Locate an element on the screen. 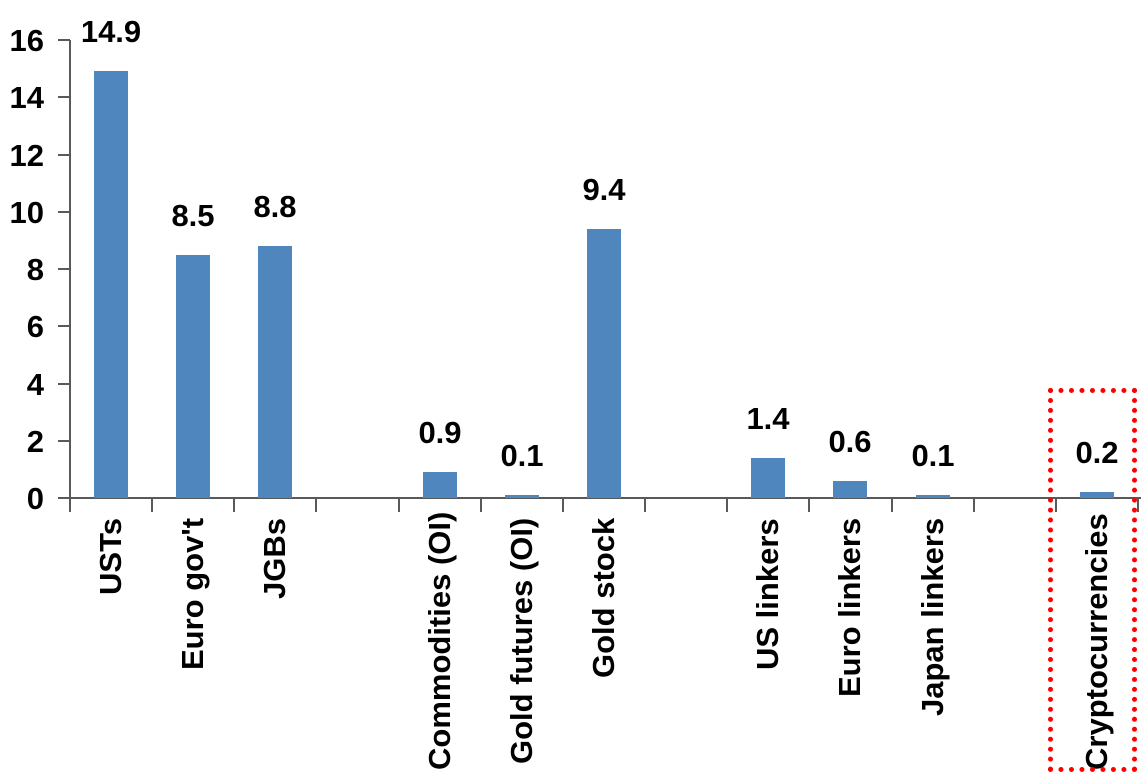 The width and height of the screenshot is (1146, 780). bar-commodities-oi- is located at coordinates (440, 485).